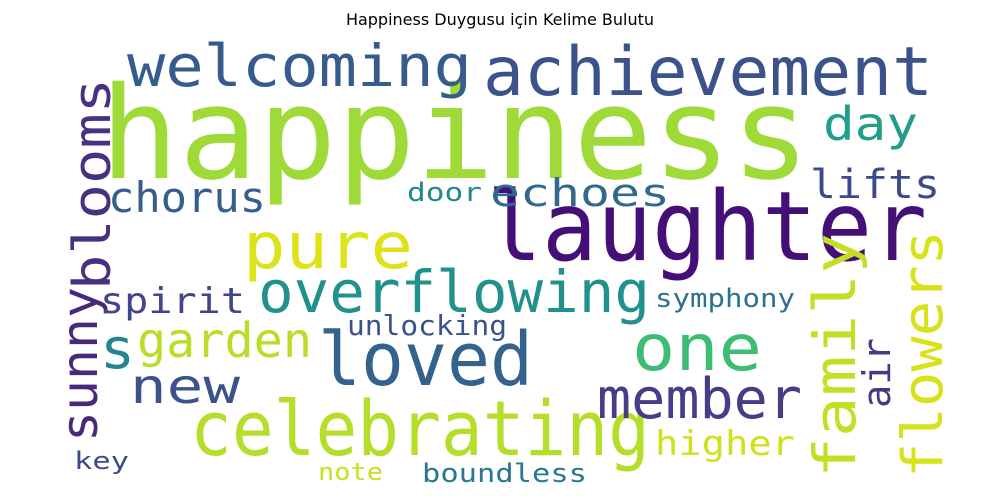  What do you see at coordinates (172, 301) in the screenshot?
I see `word-spirit: spirit` at bounding box center [172, 301].